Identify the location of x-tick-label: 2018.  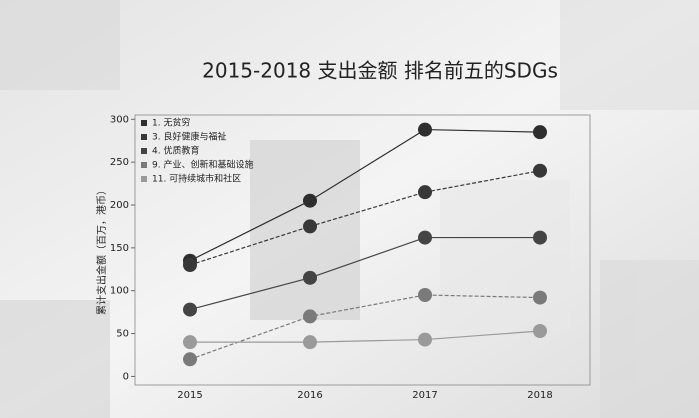
(539, 395).